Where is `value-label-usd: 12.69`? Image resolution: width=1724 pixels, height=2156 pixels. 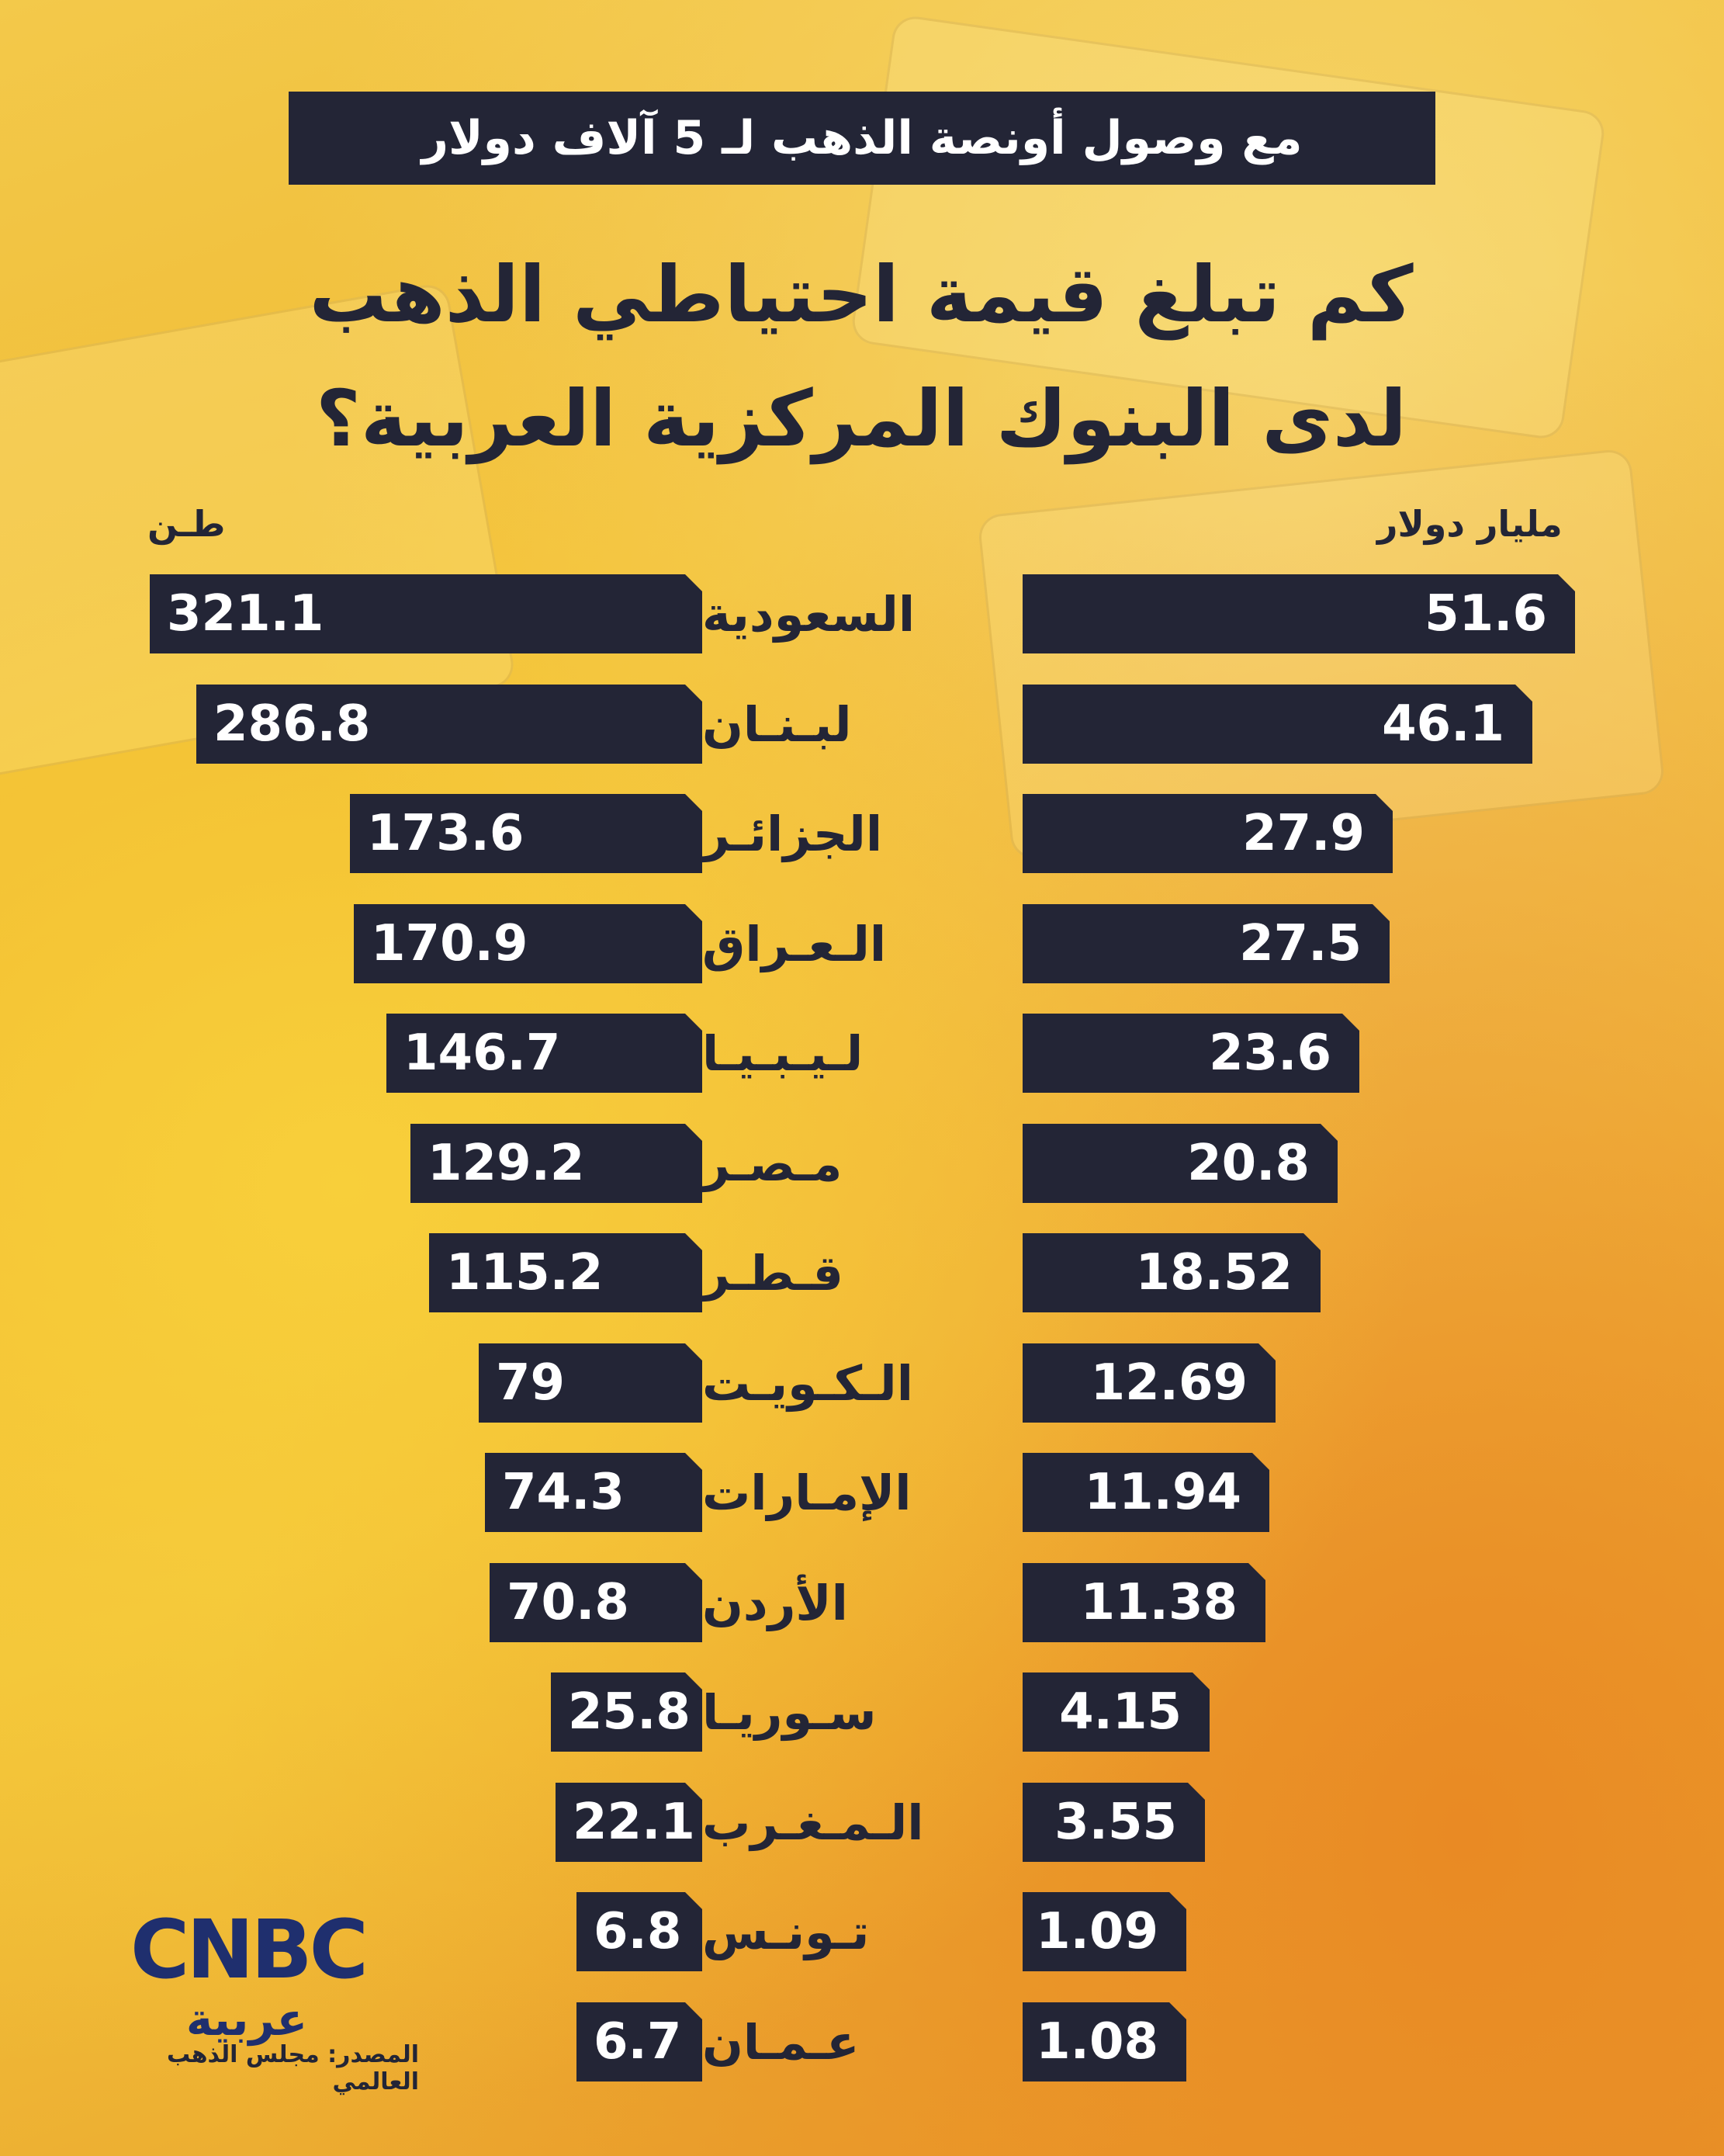
value-label-usd: 12.69 is located at coordinates (1169, 1383).